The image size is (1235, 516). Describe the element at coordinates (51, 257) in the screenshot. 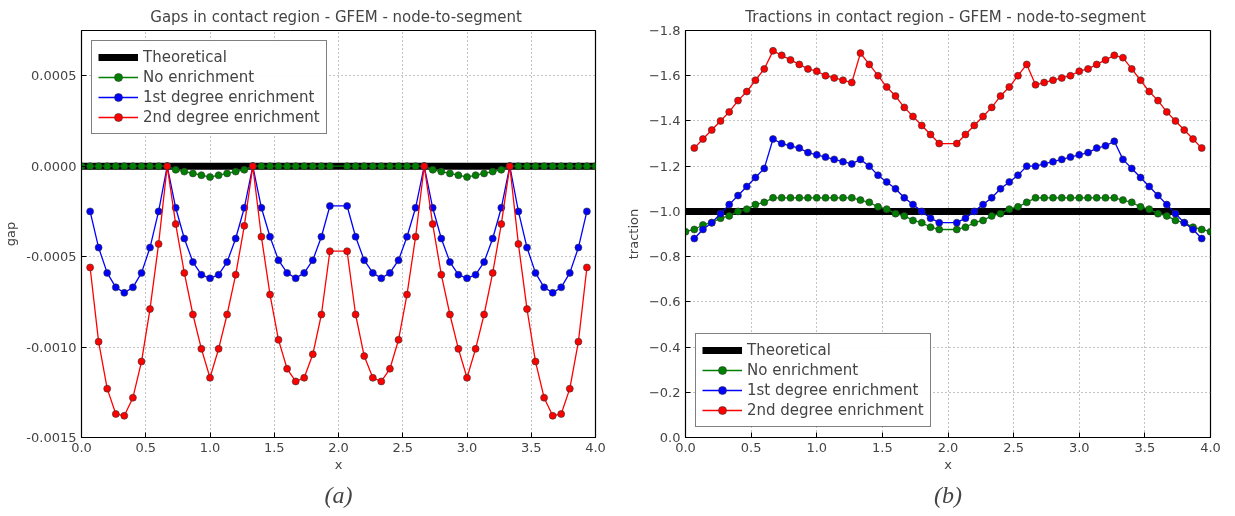

I see `y-tick-label: -0.0005` at that location.